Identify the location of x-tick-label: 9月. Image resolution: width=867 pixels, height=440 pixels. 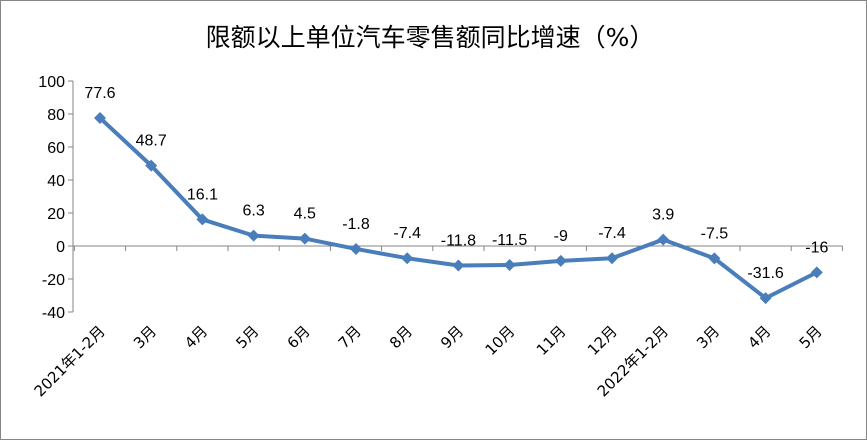
(452, 337).